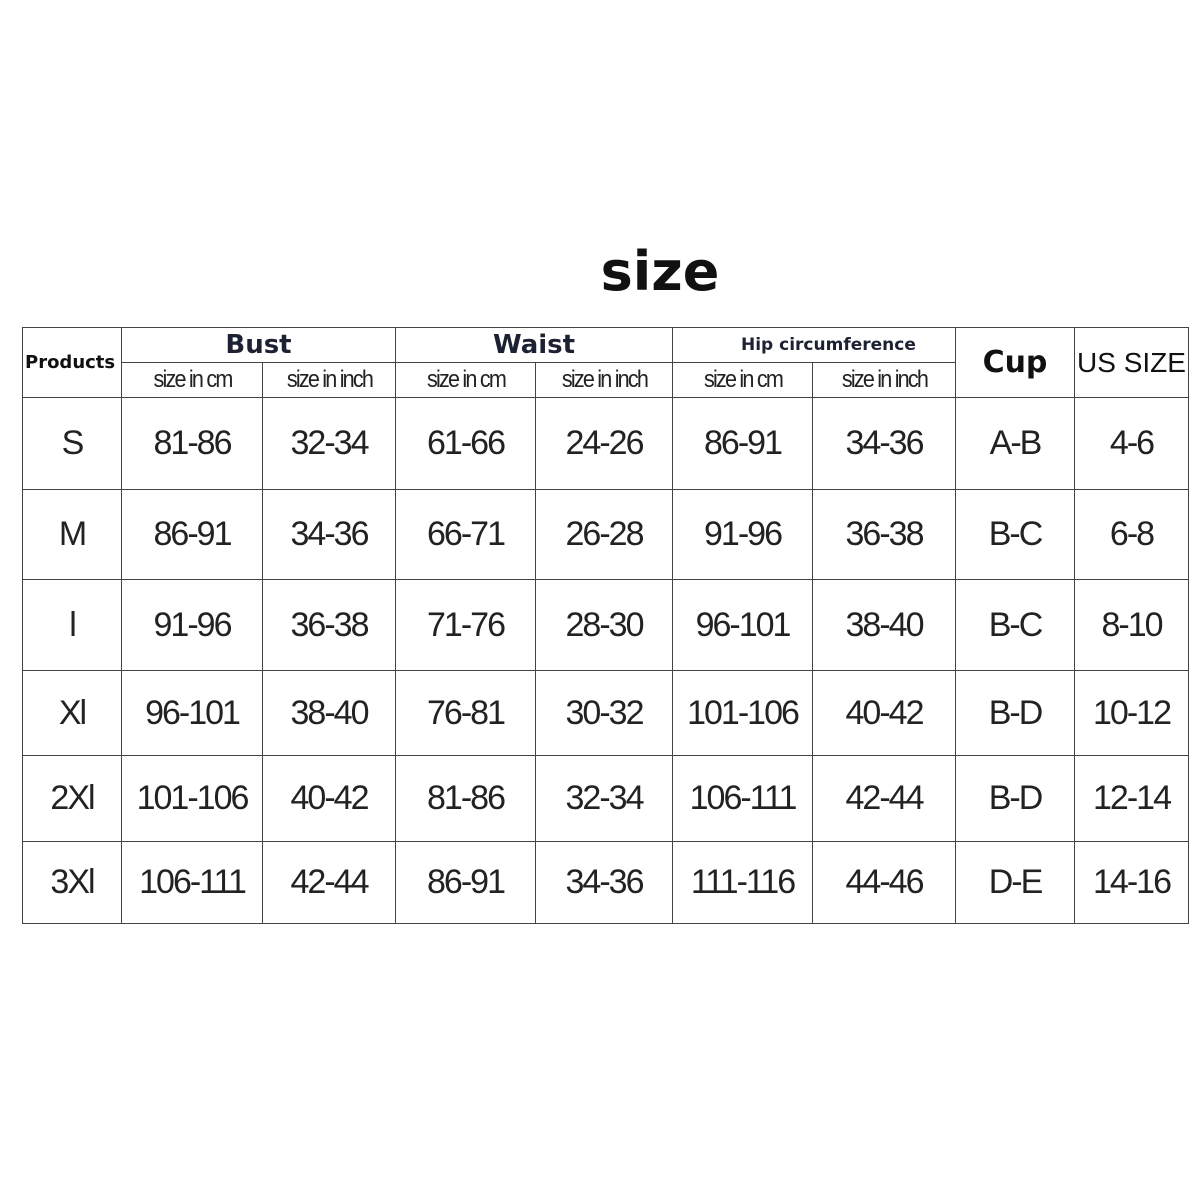 The image size is (1200, 1200). What do you see at coordinates (72, 534) in the screenshot?
I see `cell-size: M` at bounding box center [72, 534].